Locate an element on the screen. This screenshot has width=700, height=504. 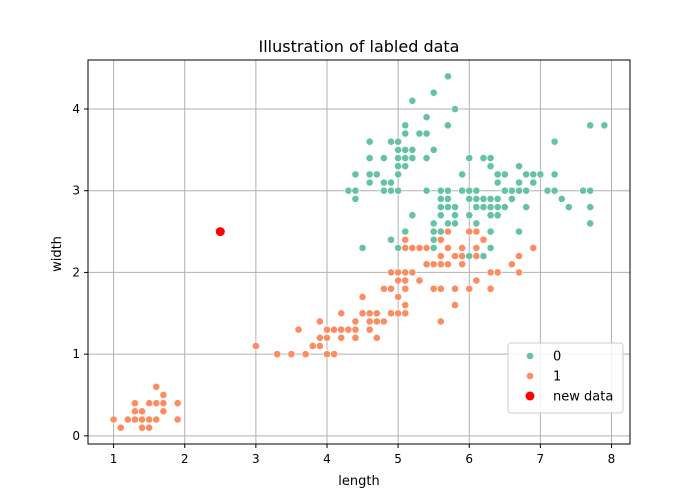
x-tick-label: 5 is located at coordinates (398, 459).